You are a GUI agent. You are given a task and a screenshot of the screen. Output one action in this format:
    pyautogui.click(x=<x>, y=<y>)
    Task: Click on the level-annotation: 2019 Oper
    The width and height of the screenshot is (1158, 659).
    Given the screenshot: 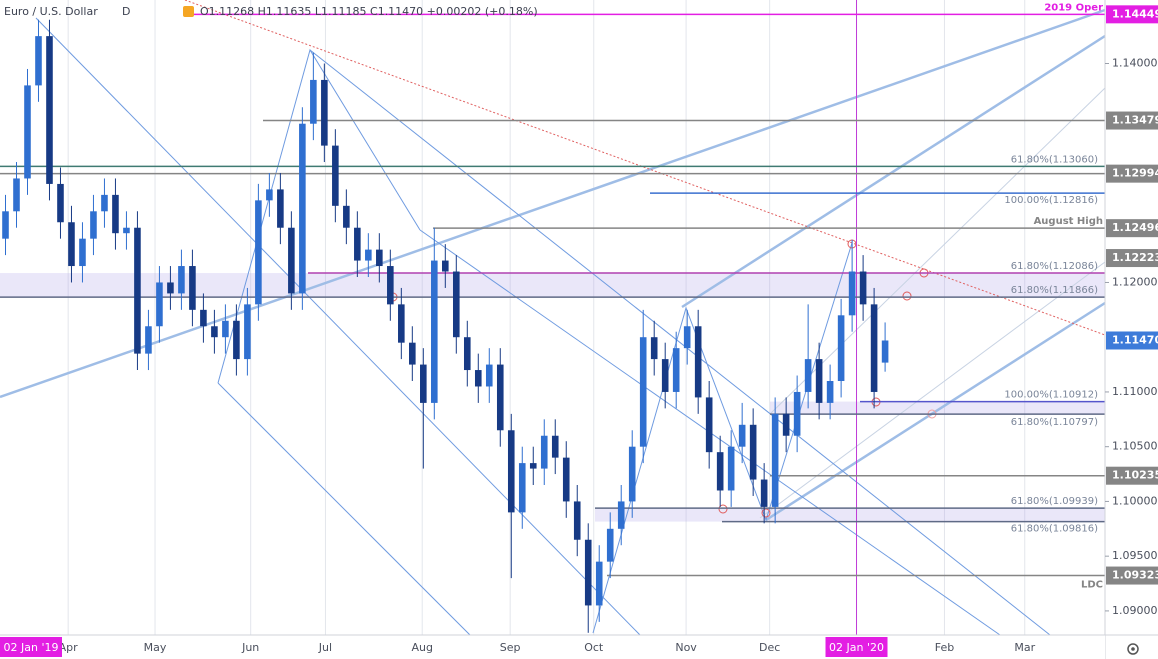 What is the action you would take?
    pyautogui.click(x=1073, y=7)
    